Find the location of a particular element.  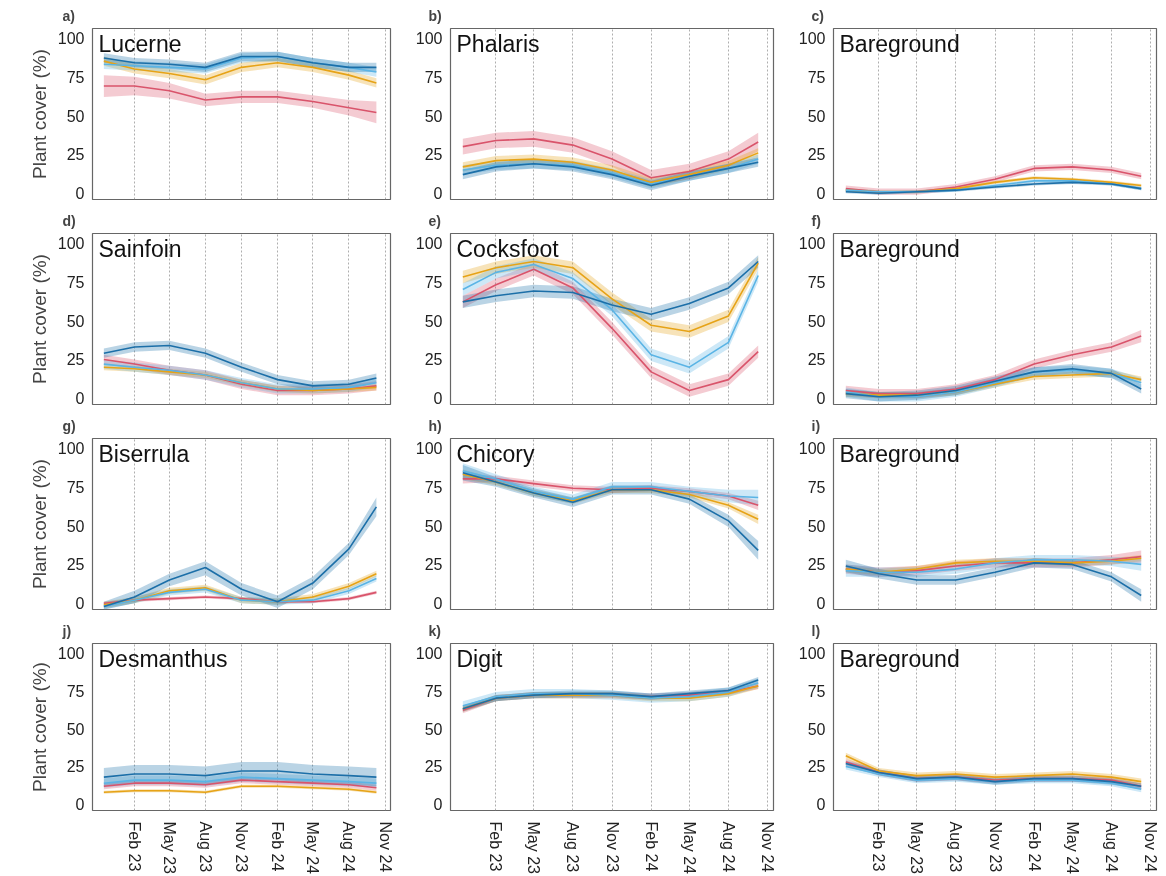

chart-title: e) is located at coordinates (434, 220).